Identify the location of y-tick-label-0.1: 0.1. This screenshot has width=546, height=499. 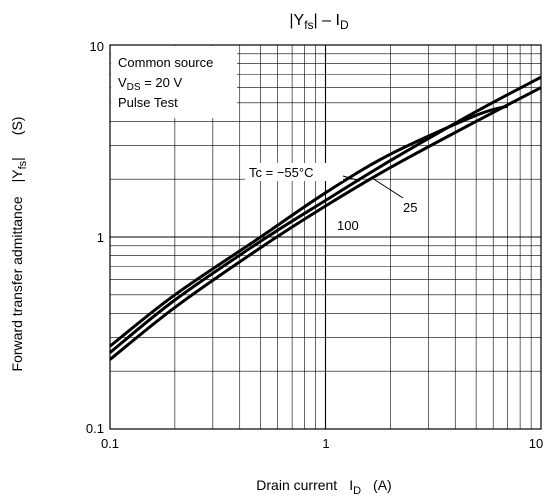
(95, 428).